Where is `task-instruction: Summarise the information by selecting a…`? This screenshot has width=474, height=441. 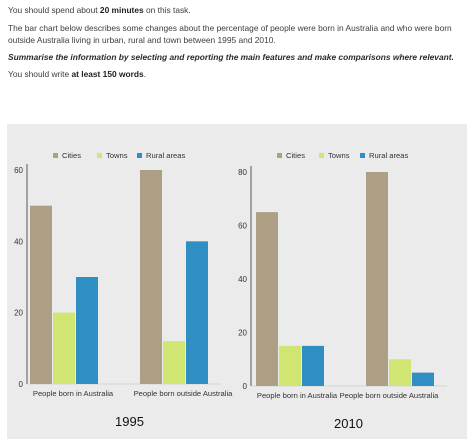
task-instruction: Summarise the information by selecting a… is located at coordinates (231, 57).